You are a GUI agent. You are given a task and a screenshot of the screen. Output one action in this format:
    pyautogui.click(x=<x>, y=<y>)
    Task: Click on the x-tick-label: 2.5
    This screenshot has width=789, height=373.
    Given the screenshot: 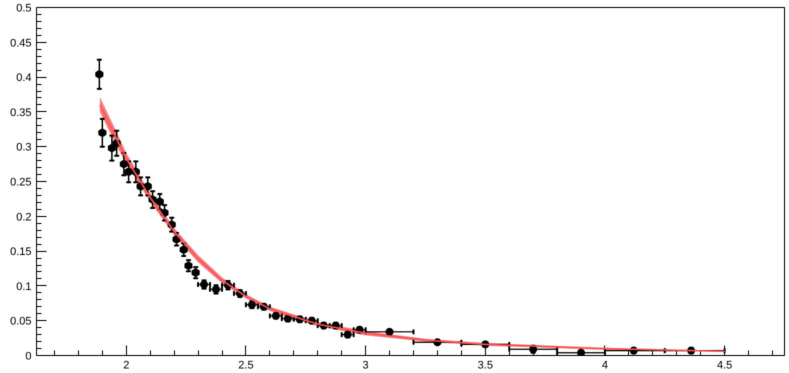 What is the action you would take?
    pyautogui.click(x=246, y=366)
    